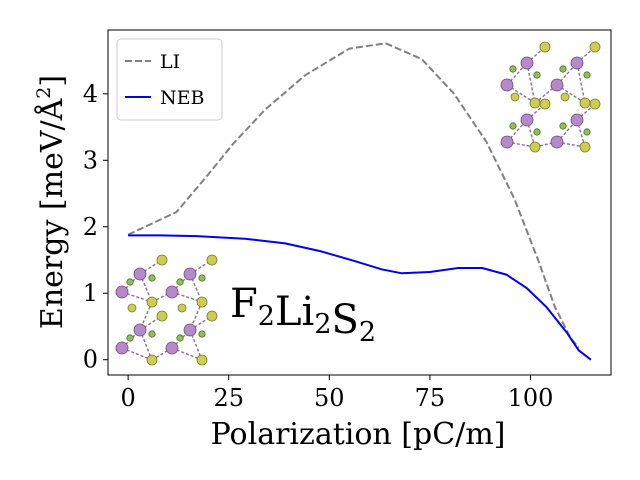  I want to click on x-axis-label: Polarization [pC/m], so click(358, 434).